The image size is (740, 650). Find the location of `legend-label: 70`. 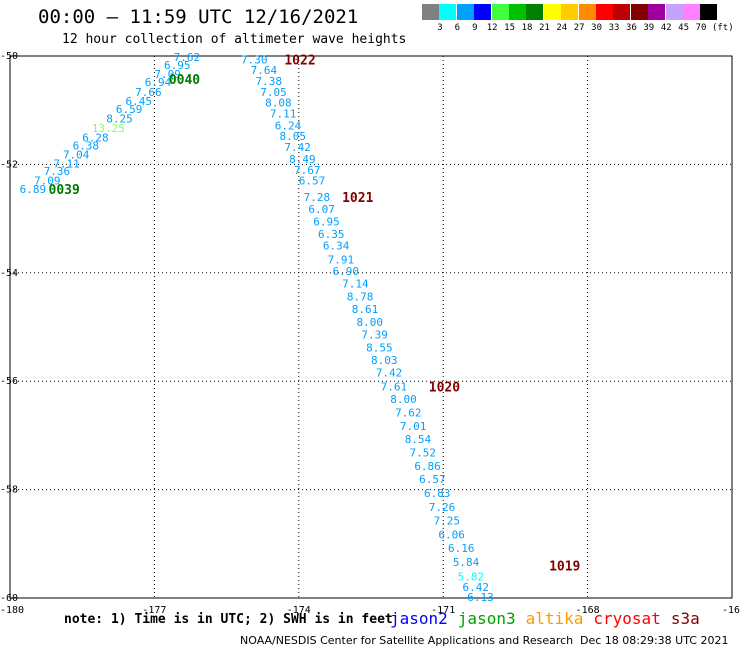

legend-label: 70 is located at coordinates (701, 28).